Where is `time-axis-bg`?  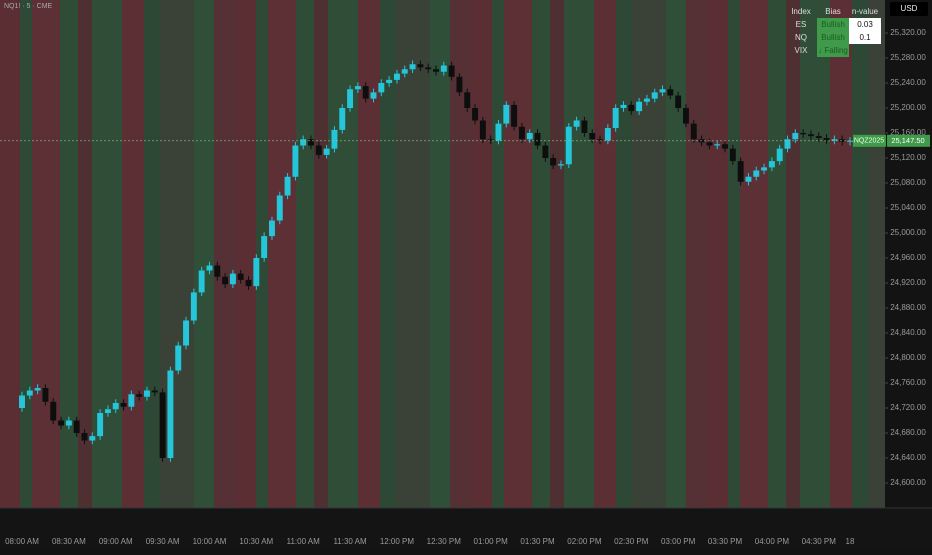 time-axis-bg is located at coordinates (466, 529).